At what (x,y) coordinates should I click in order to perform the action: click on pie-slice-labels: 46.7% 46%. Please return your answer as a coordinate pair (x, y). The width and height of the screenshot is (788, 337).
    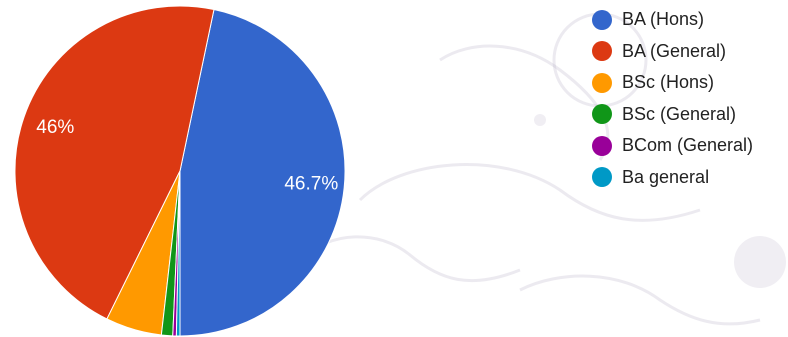
    Looking at the image, I should click on (187, 156).